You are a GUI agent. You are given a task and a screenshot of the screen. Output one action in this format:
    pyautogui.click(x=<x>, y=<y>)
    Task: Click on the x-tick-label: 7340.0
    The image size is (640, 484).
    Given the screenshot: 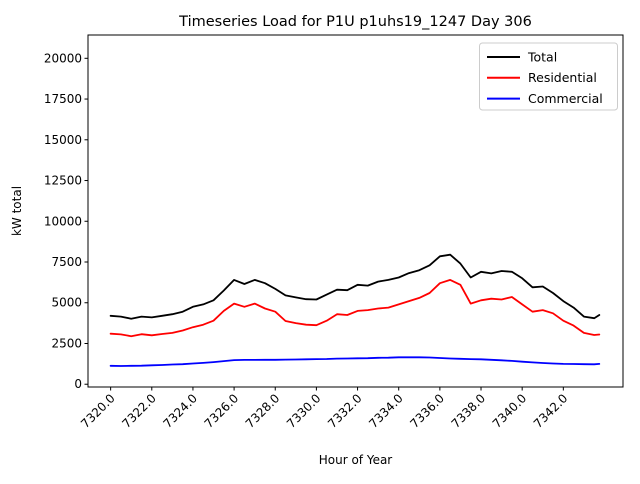 What is the action you would take?
    pyautogui.click(x=510, y=411)
    